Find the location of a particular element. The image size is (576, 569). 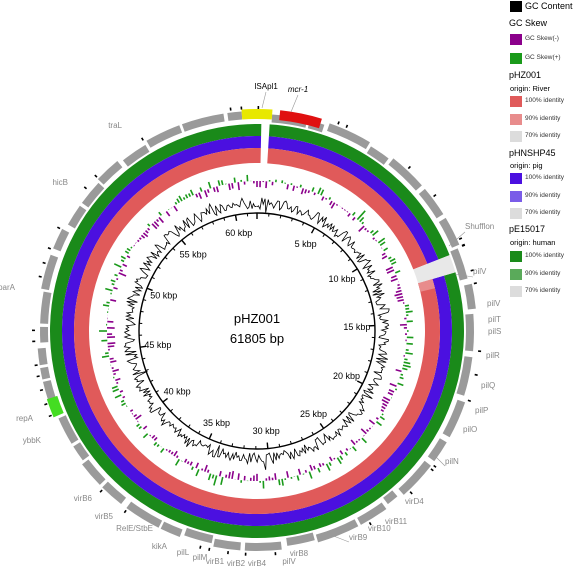

source-3-level-2: 90% identity is located at coordinates (542, 275).